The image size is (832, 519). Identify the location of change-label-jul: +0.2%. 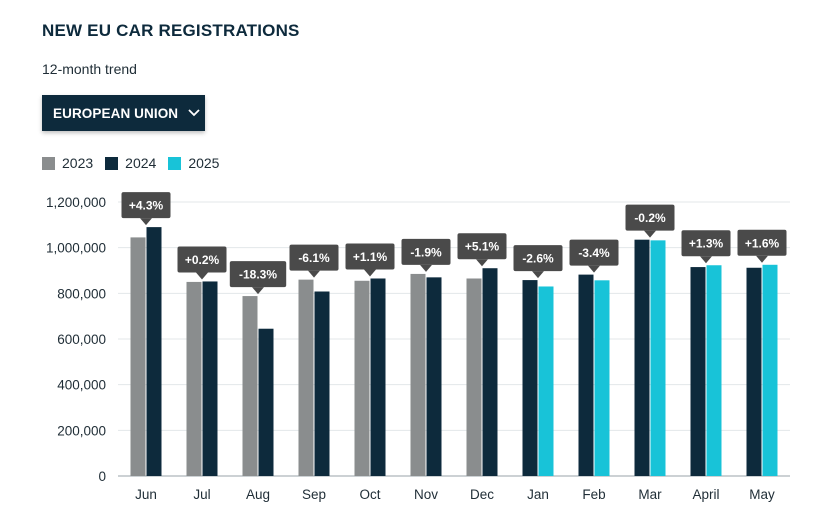
(202, 263).